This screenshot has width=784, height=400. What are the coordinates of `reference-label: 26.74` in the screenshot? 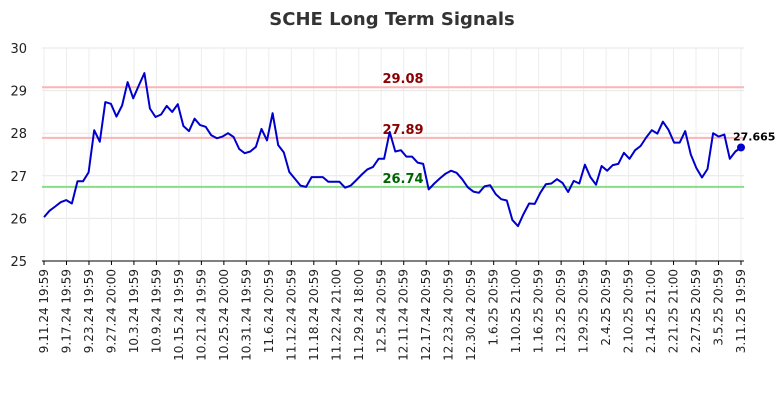 It's located at (402, 179).